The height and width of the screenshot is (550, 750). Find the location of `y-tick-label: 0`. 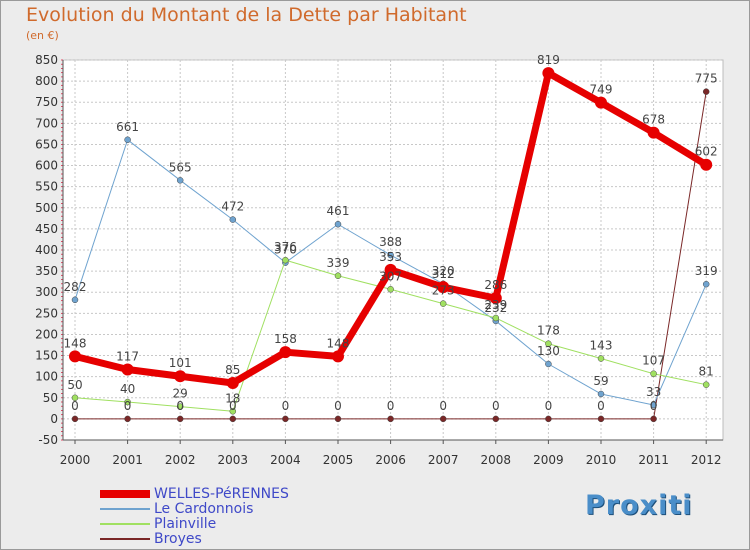

y-tick-label: 0 is located at coordinates (54, 419).